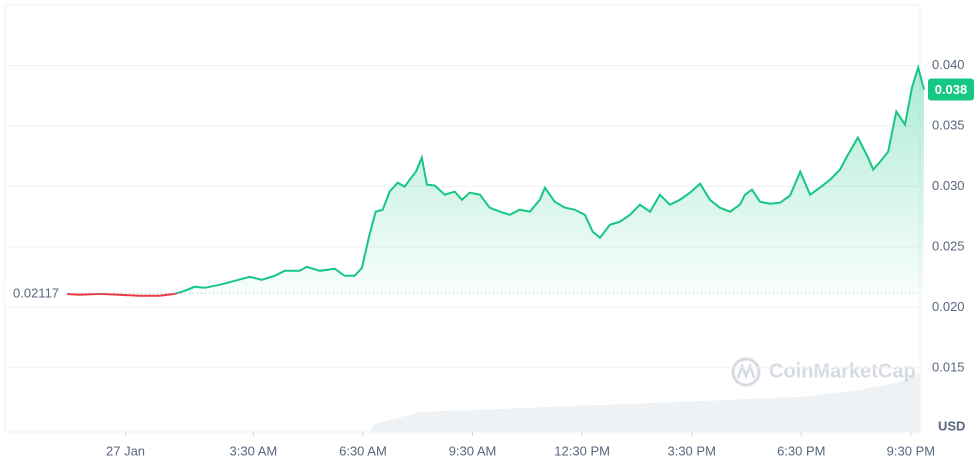 The width and height of the screenshot is (980, 463). I want to click on price-badge, so click(951, 89).